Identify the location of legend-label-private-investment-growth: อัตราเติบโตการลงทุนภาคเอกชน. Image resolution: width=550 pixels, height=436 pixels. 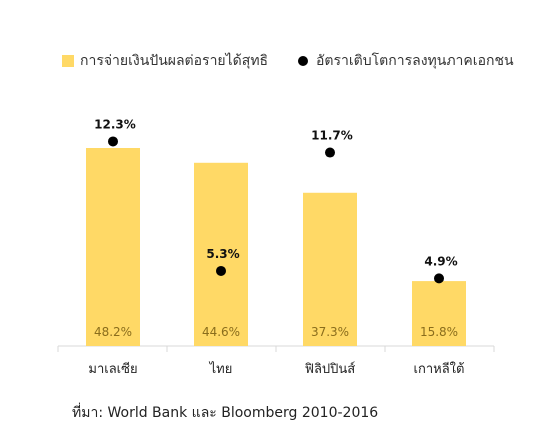
(415, 61).